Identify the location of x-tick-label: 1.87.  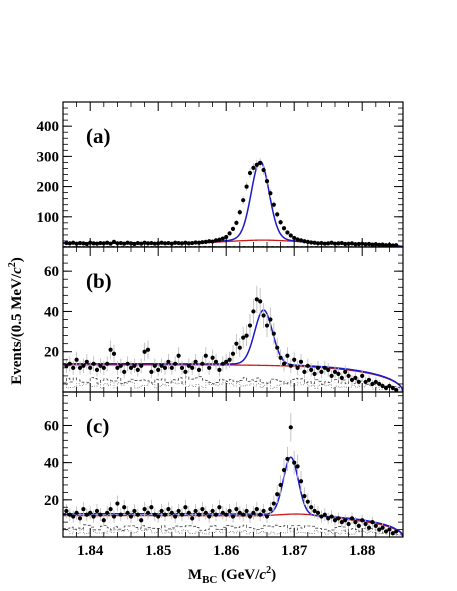
(294, 551).